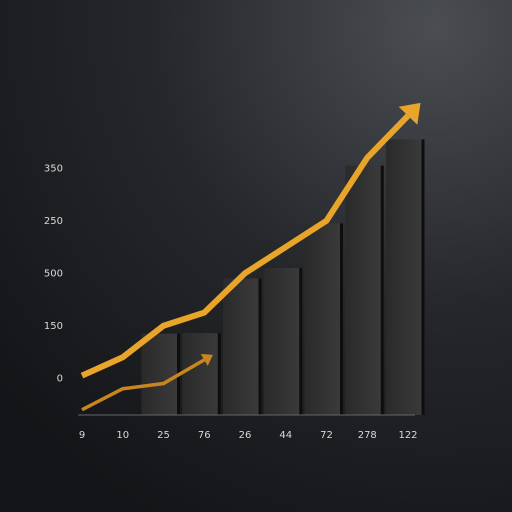 Image resolution: width=512 pixels, height=512 pixels. What do you see at coordinates (245, 435) in the screenshot?
I see `x-tick-label: 26` at bounding box center [245, 435].